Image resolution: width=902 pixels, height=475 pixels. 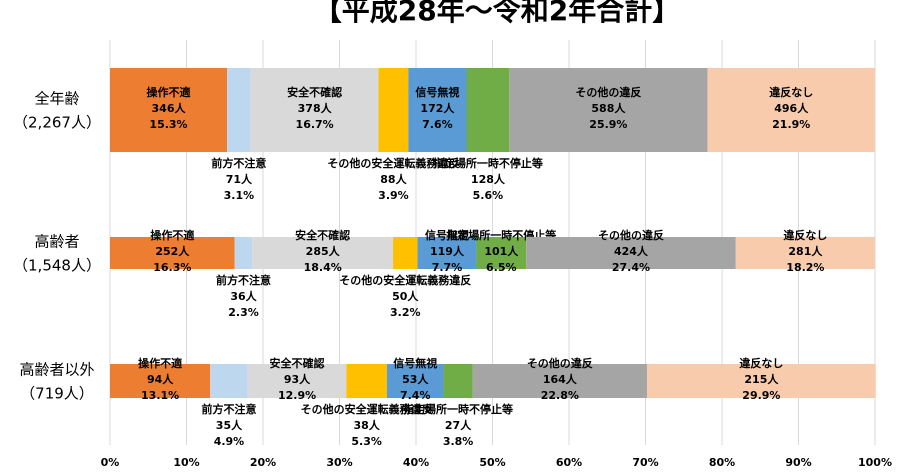 What do you see at coordinates (501, 267) in the screenshot?
I see `value-label: 6.5%` at bounding box center [501, 267].